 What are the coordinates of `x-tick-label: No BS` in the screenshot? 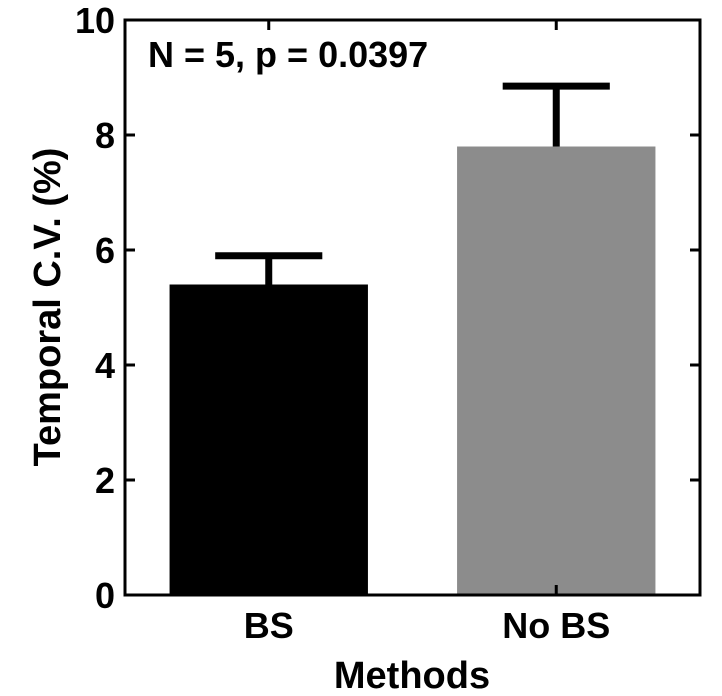 It's located at (556, 625).